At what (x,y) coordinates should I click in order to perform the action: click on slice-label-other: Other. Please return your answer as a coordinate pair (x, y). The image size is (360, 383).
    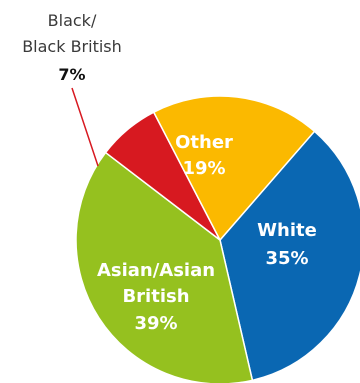
    Looking at the image, I should click on (204, 142).